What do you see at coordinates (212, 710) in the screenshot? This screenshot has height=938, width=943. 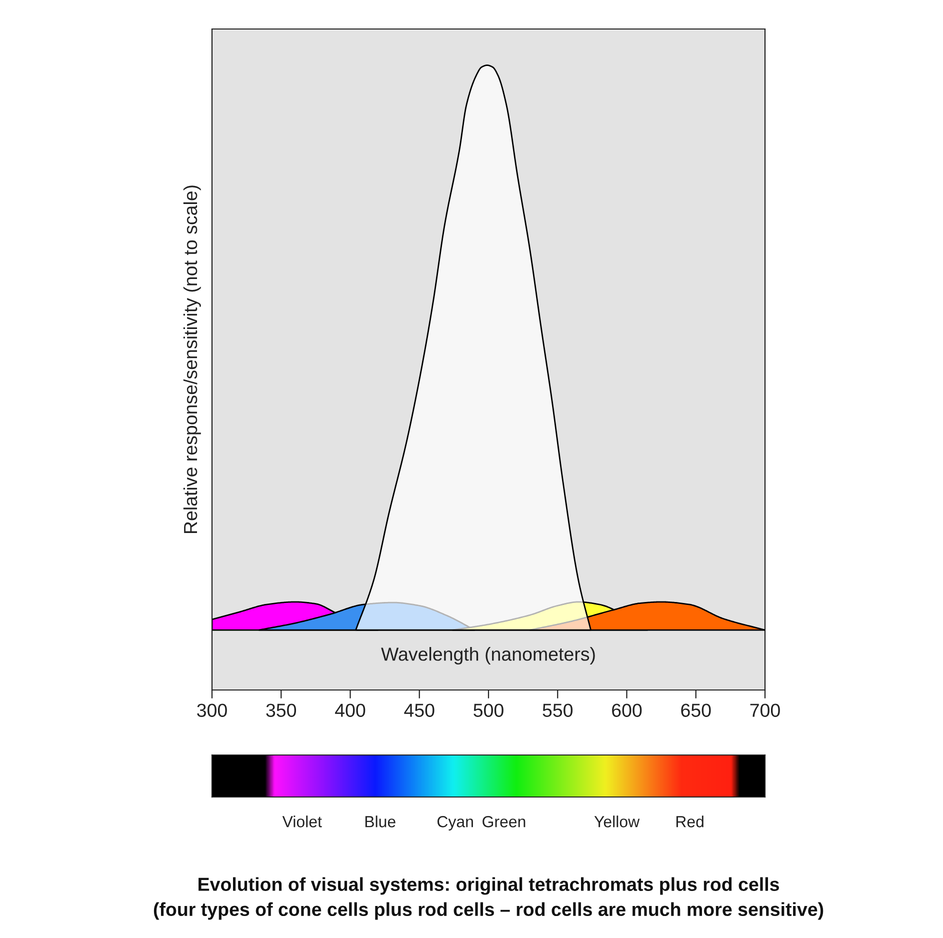 I see `x-tick-label: 300` at bounding box center [212, 710].